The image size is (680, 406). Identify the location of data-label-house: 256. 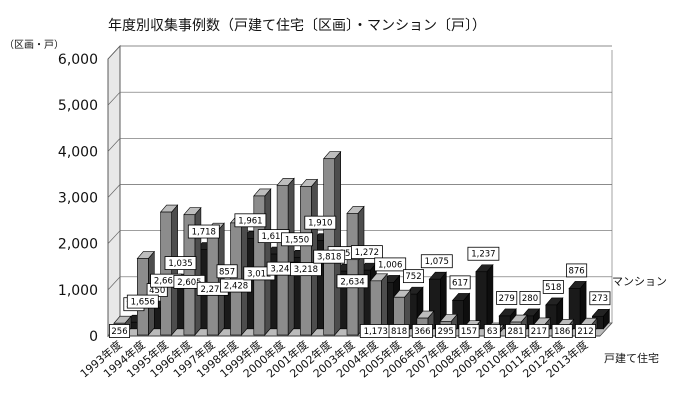
(120, 331).